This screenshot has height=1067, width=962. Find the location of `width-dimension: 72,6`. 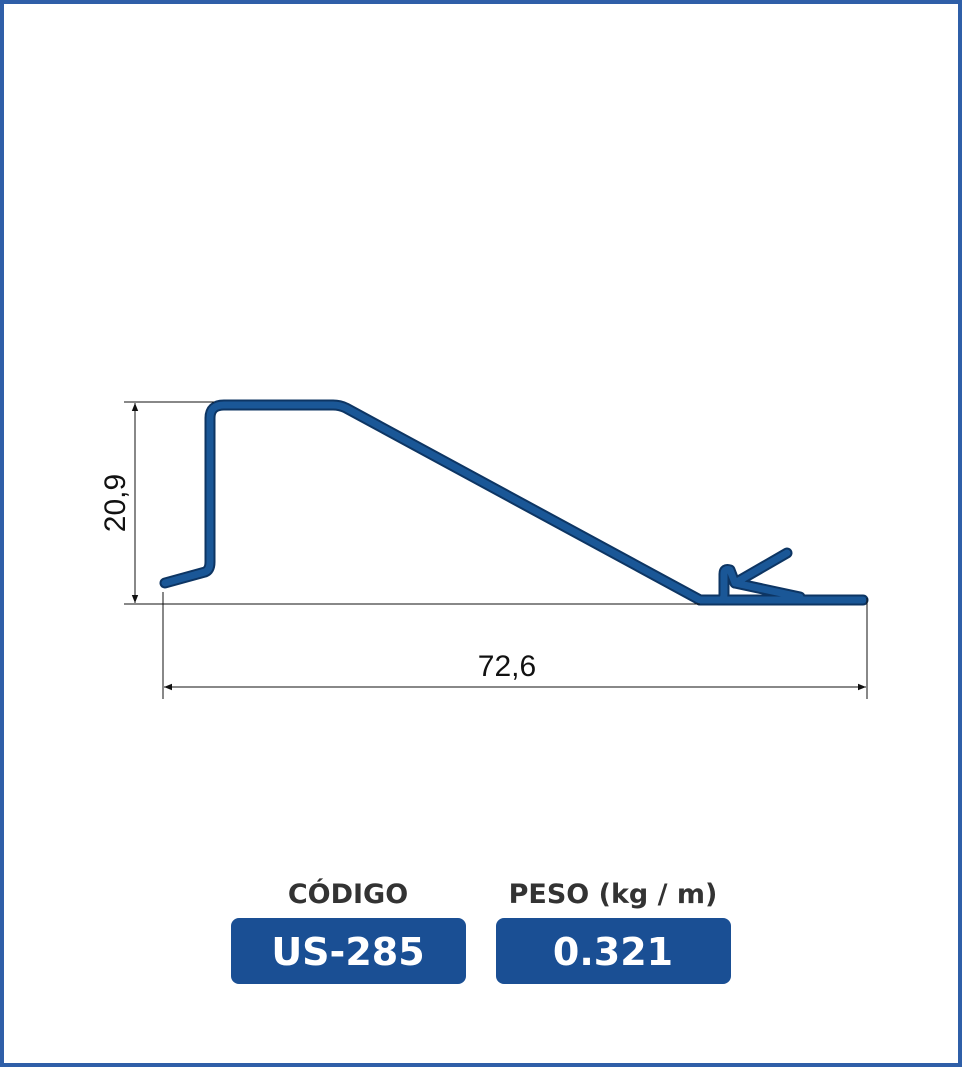

width-dimension: 72,6 is located at coordinates (507, 666).